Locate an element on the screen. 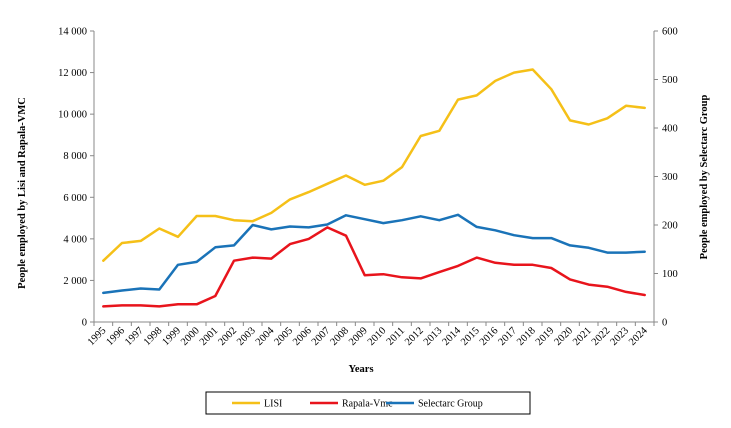 The width and height of the screenshot is (731, 428). right-tick-label: 200 is located at coordinates (670, 226).